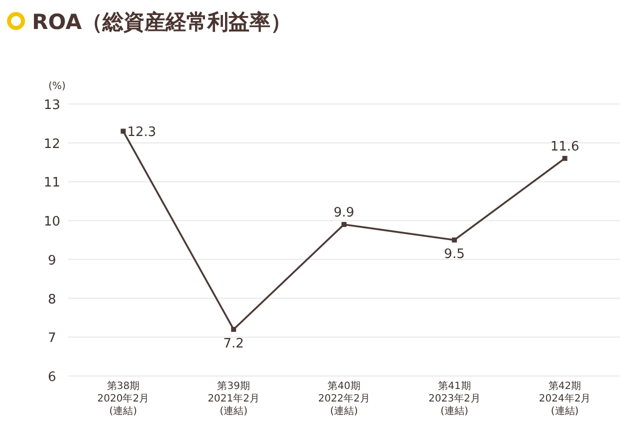  I want to click on y-tick-label: 10, so click(52, 222).